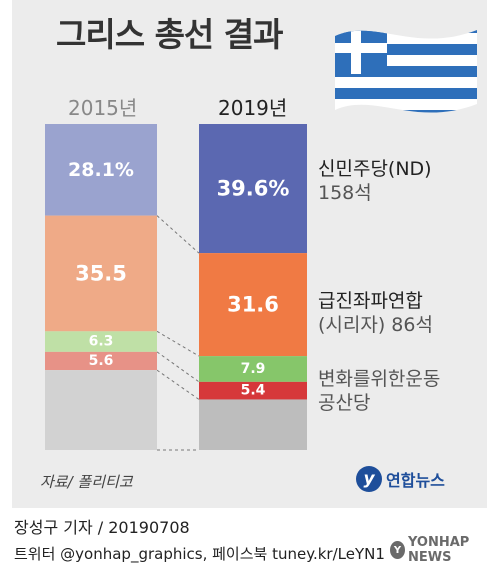 The height and width of the screenshot is (569, 499). Describe the element at coordinates (375, 325) in the screenshot. I see `legend-syriza-seats: (시리자) 86석` at that location.